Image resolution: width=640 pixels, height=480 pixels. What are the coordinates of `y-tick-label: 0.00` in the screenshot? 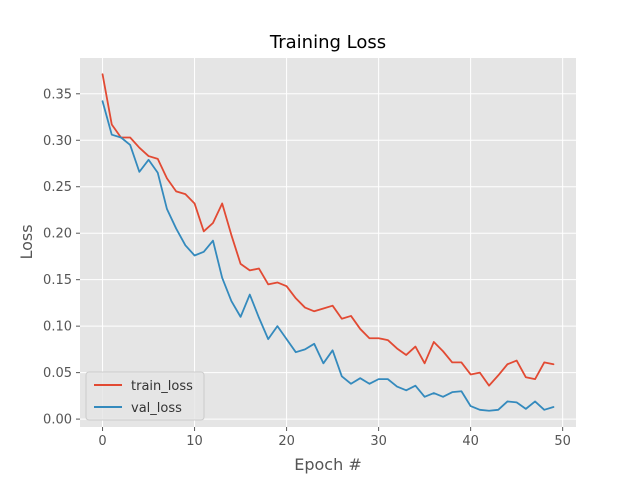 It's located at (57, 420).